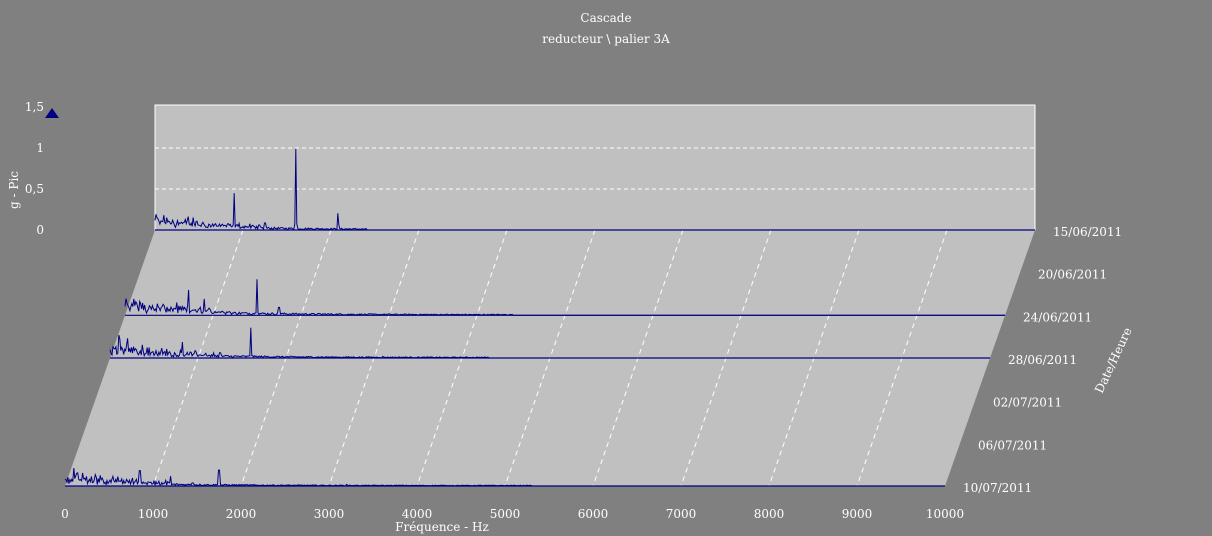 Image resolution: width=1212 pixels, height=536 pixels. Describe the element at coordinates (34, 189) in the screenshot. I see `y-tick-label: 0,5` at that location.